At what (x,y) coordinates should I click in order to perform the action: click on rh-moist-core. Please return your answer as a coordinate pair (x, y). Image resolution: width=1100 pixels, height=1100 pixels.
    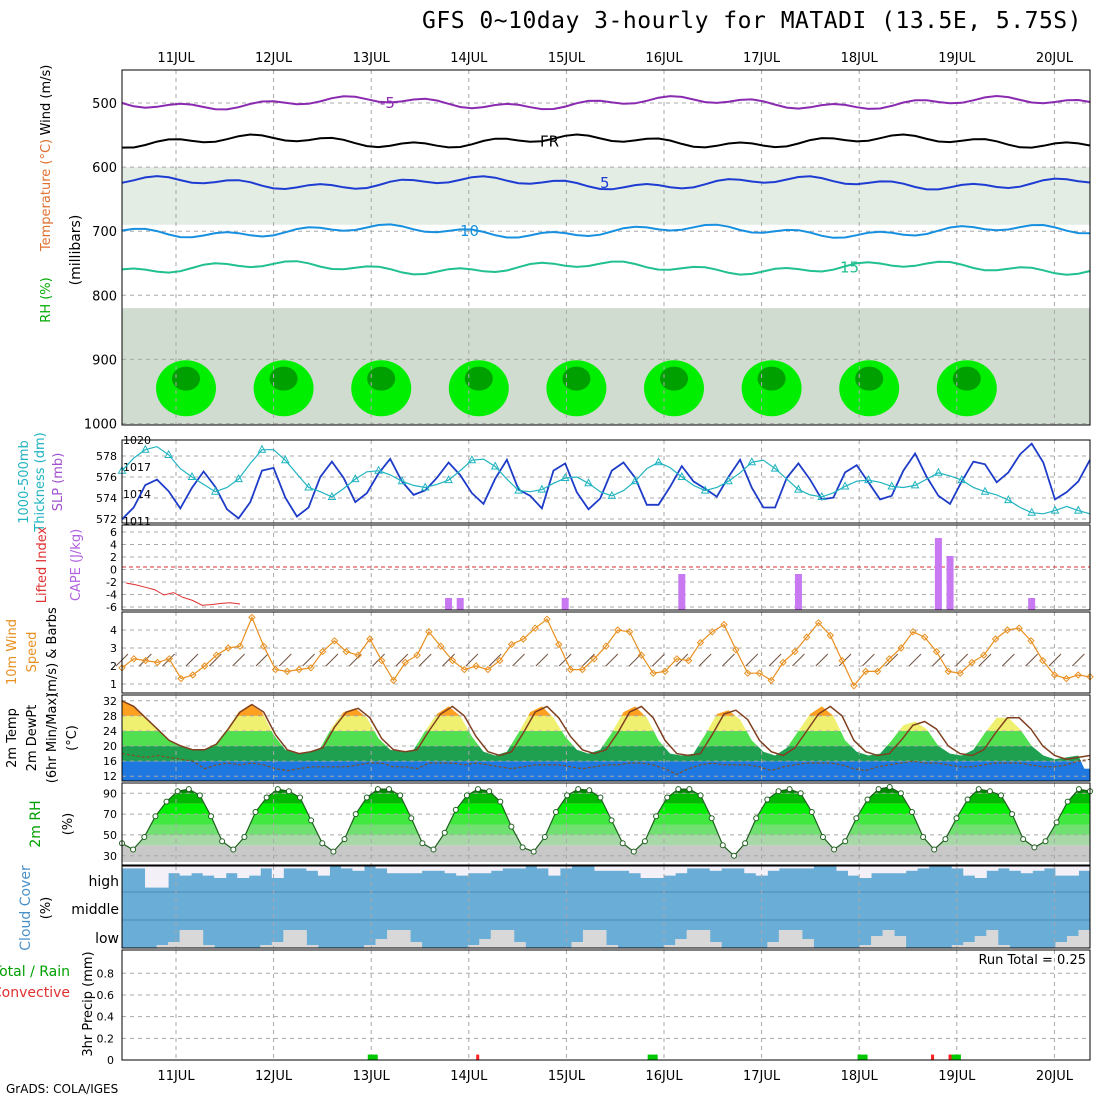
    Looking at the image, I should click on (283, 378).